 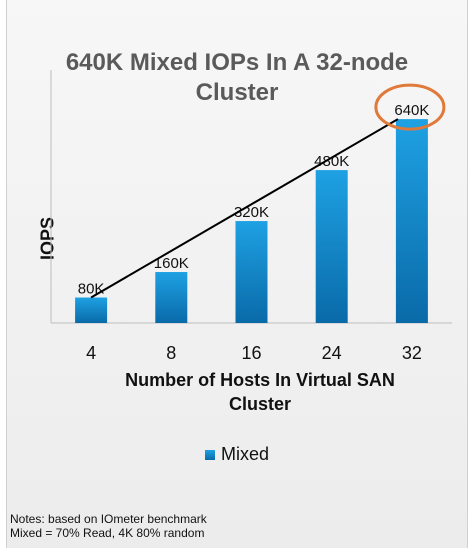 What do you see at coordinates (251, 353) in the screenshot?
I see `x-tick-label-16: 16` at bounding box center [251, 353].